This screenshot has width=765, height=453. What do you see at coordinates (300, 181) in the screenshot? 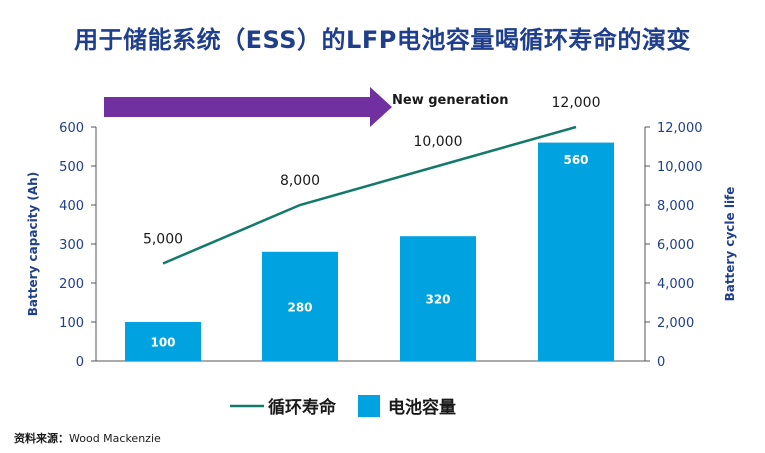
I see `line-data-label: 8,000` at bounding box center [300, 181].